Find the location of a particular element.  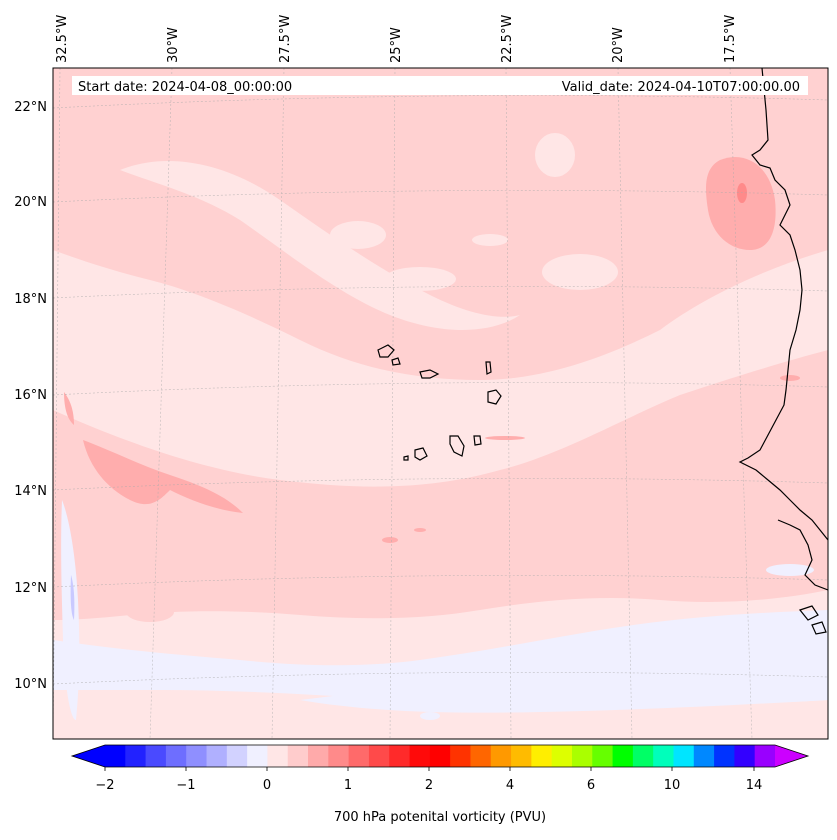

pv-patch-medium-africa is located at coordinates (740, 203).